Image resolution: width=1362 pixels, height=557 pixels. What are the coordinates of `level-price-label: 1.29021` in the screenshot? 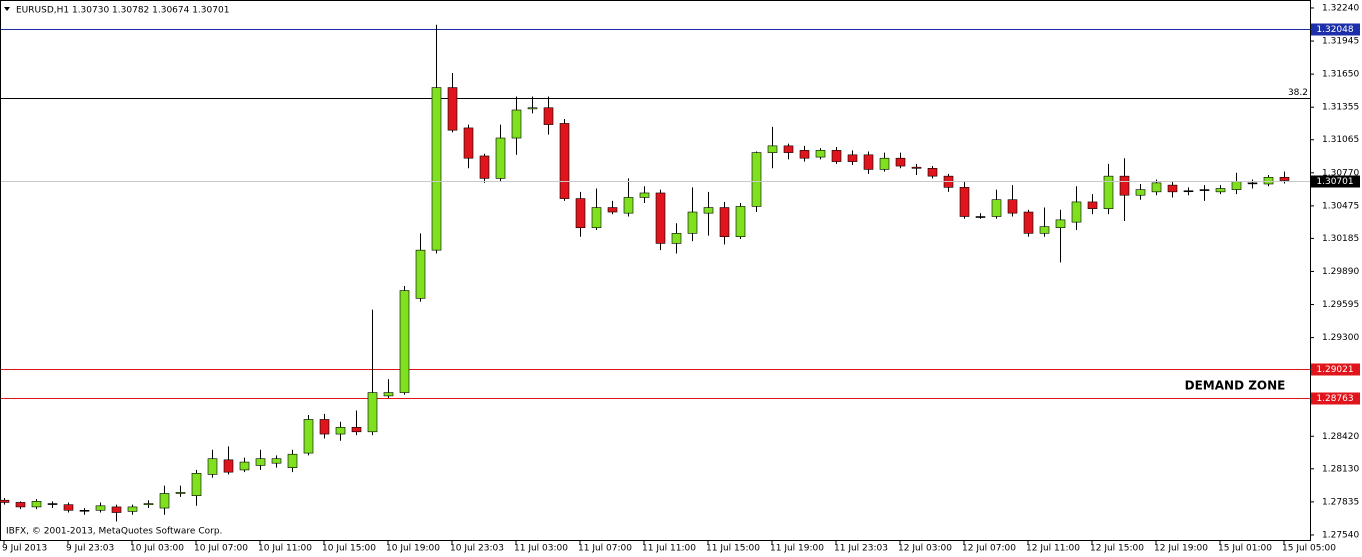 It's located at (1334, 370).